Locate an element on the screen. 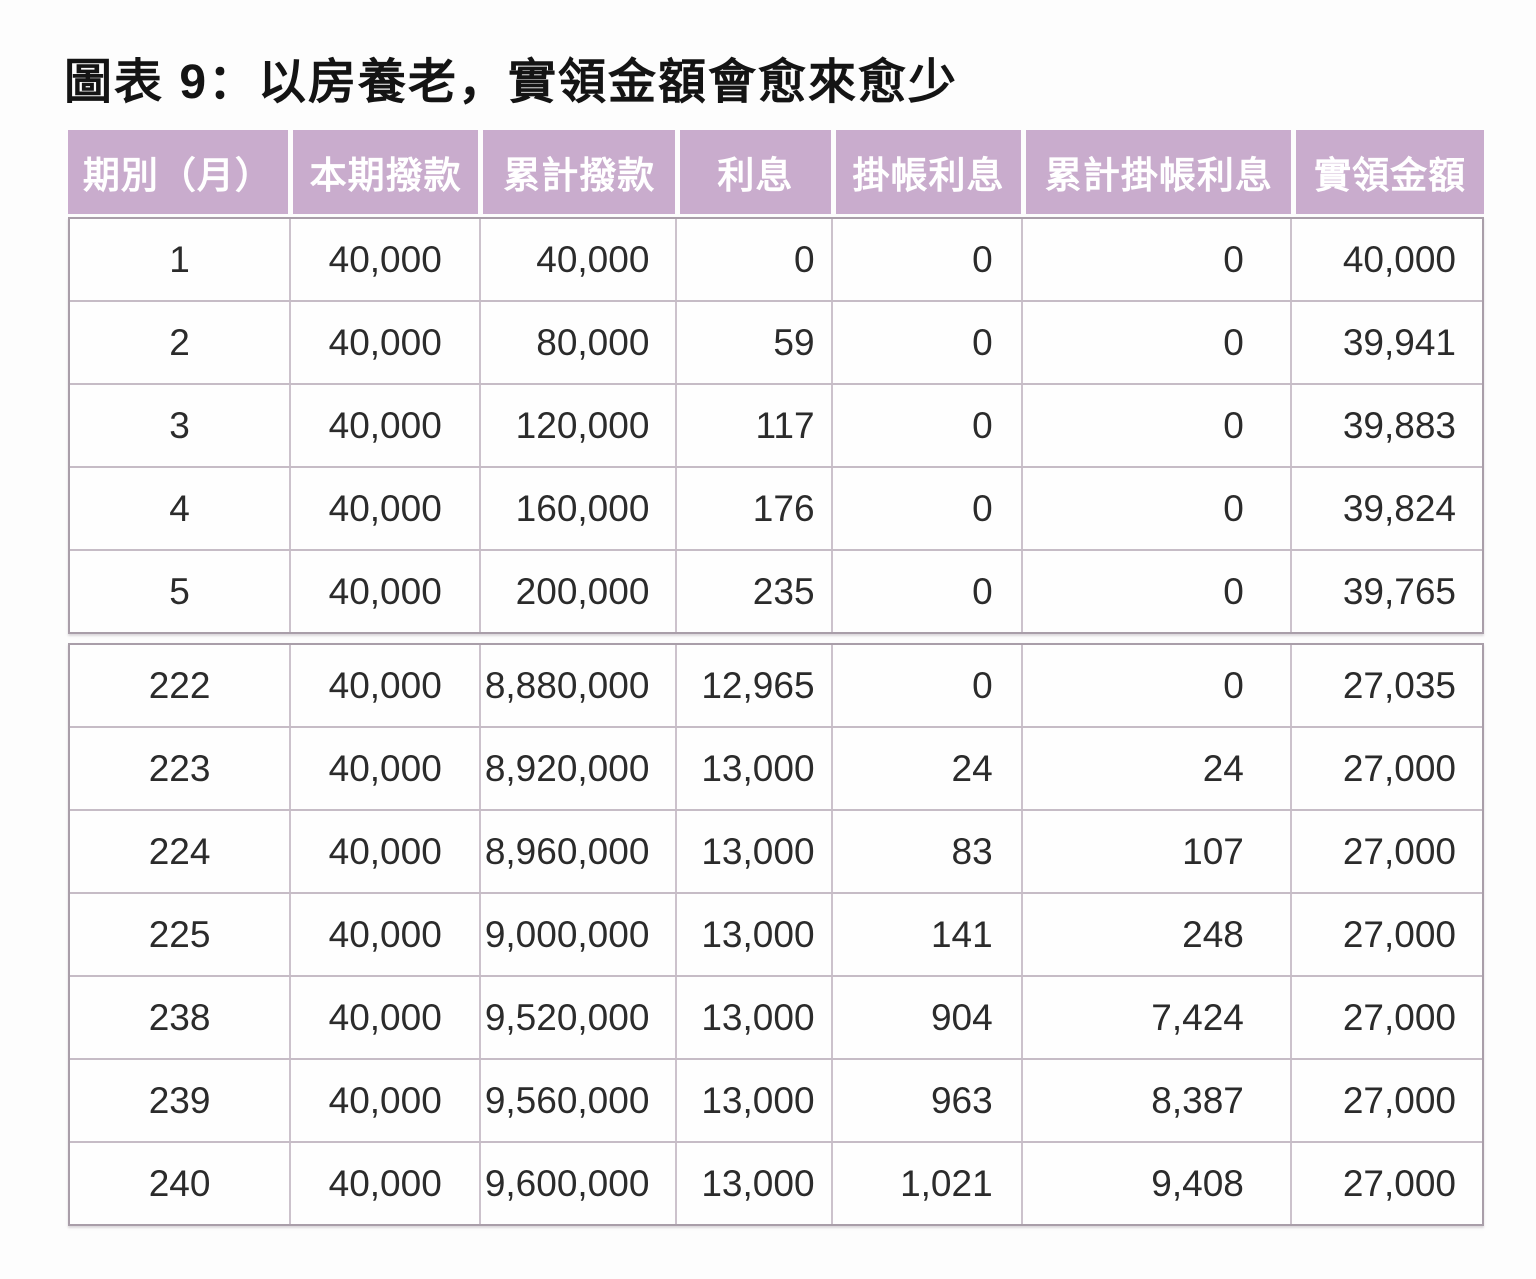 This screenshot has height=1279, width=1536. table-cell: 9,408 is located at coordinates (1155, 1183).